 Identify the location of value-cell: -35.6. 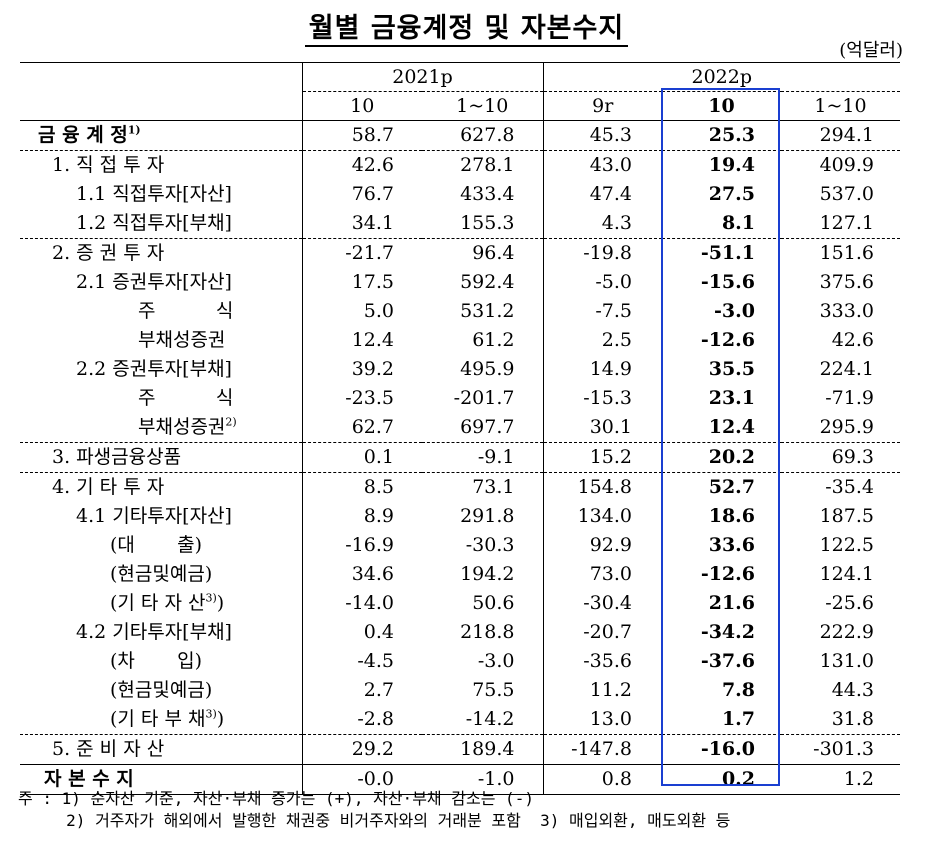
(607, 661).